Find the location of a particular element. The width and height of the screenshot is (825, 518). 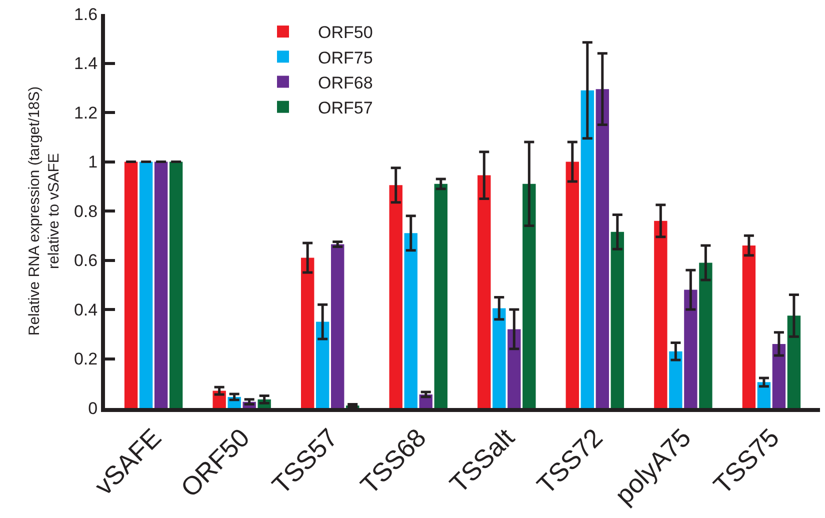

y-tick-label: 1.6 is located at coordinates (86, 14).